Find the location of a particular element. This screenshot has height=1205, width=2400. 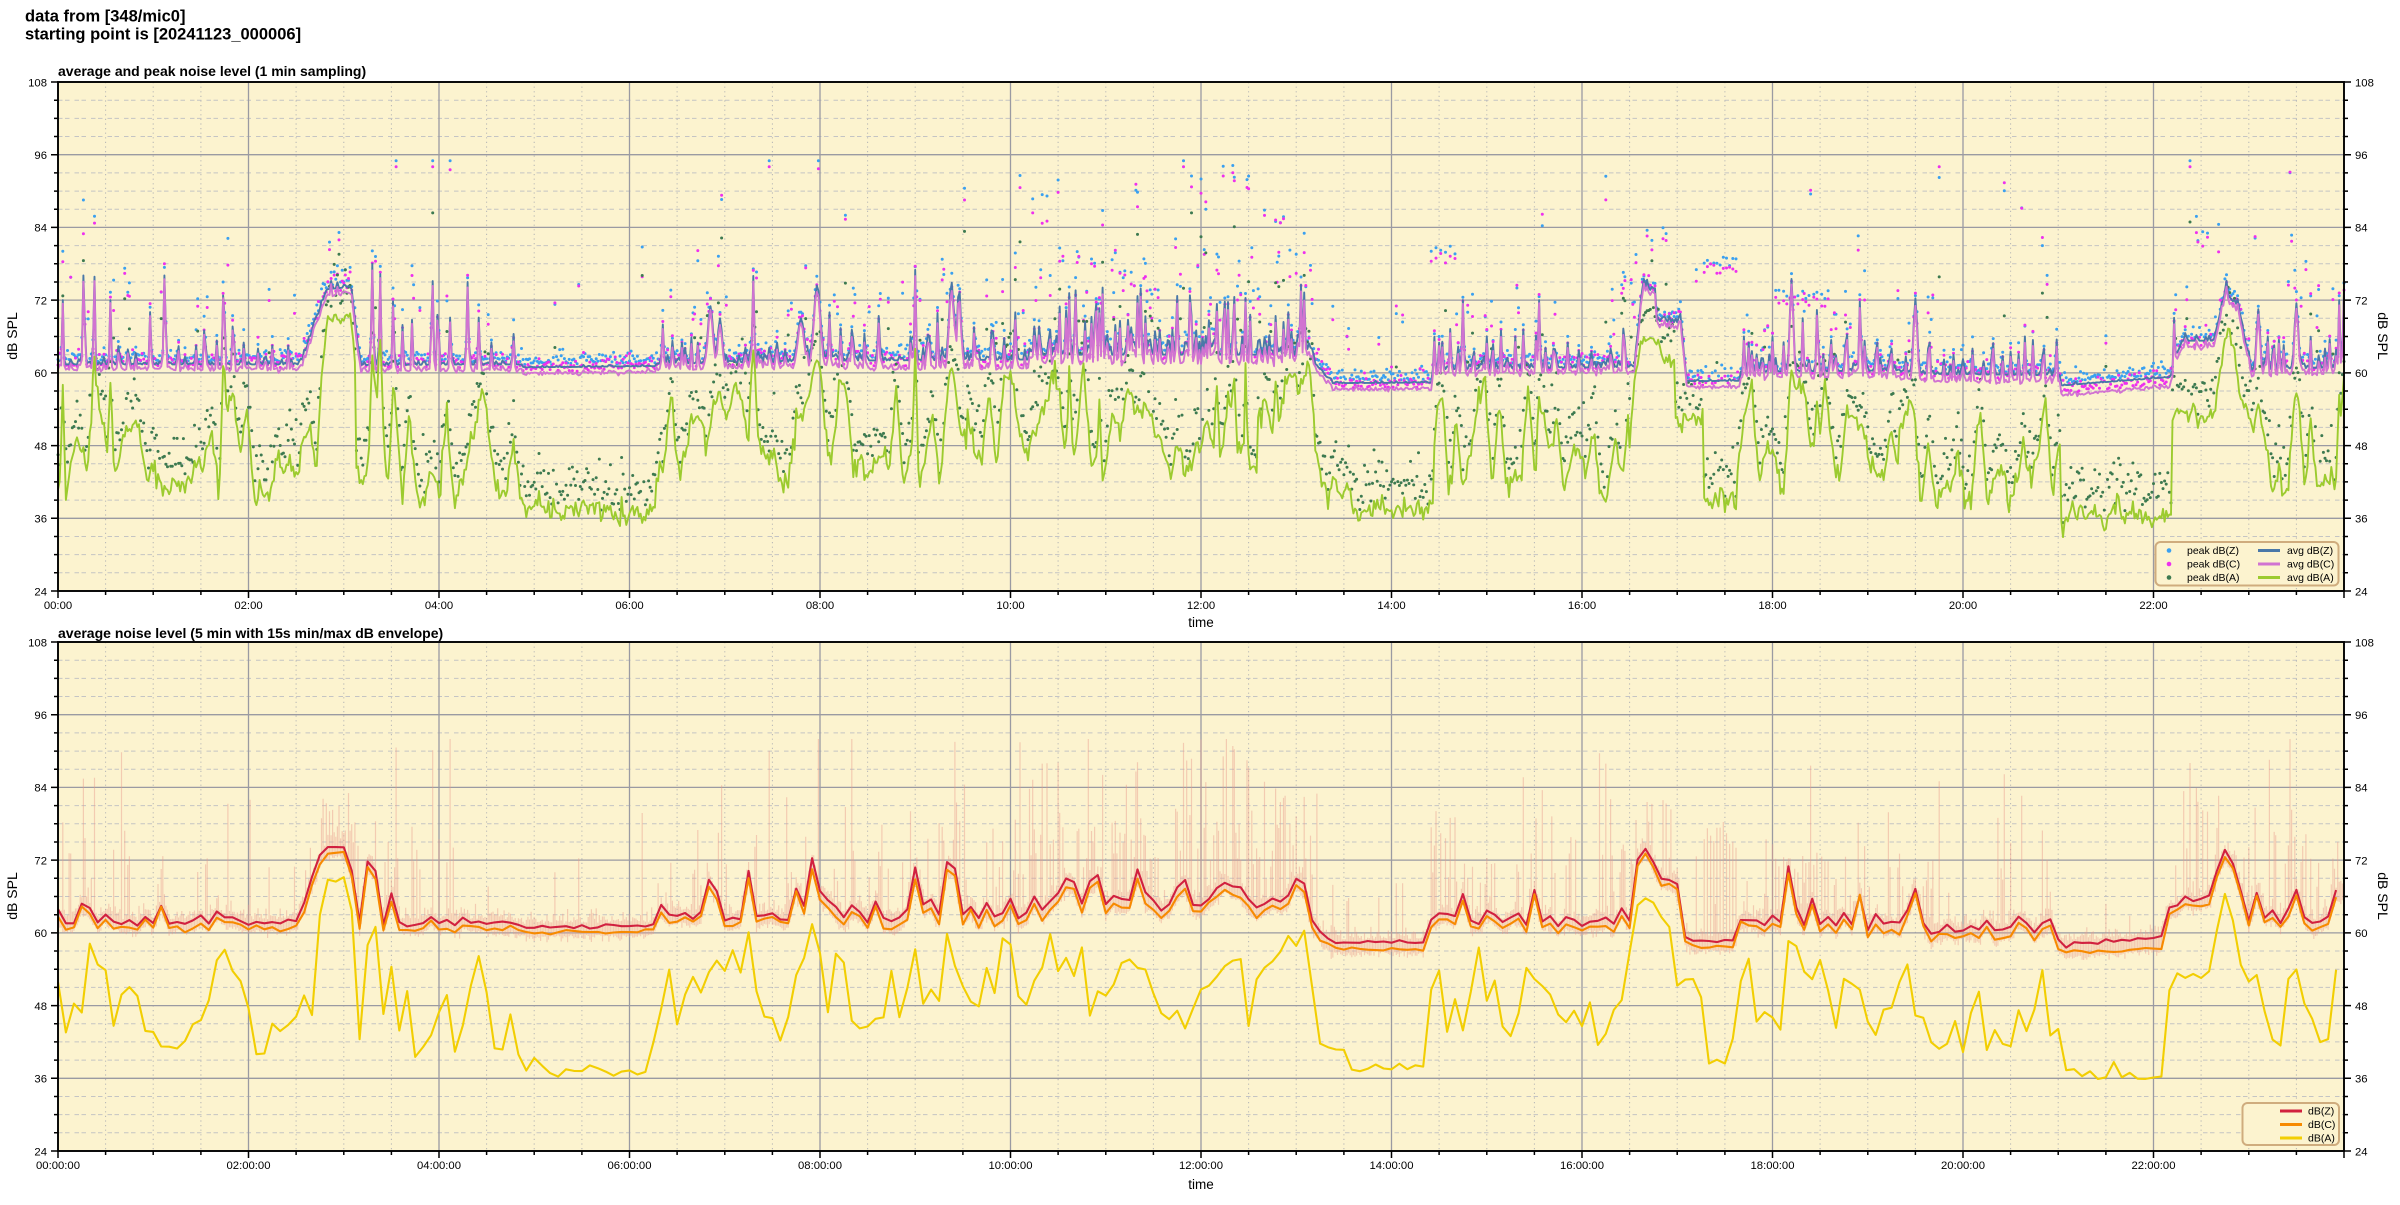

svg-text: 22:00 is located at coordinates (2153, 606).